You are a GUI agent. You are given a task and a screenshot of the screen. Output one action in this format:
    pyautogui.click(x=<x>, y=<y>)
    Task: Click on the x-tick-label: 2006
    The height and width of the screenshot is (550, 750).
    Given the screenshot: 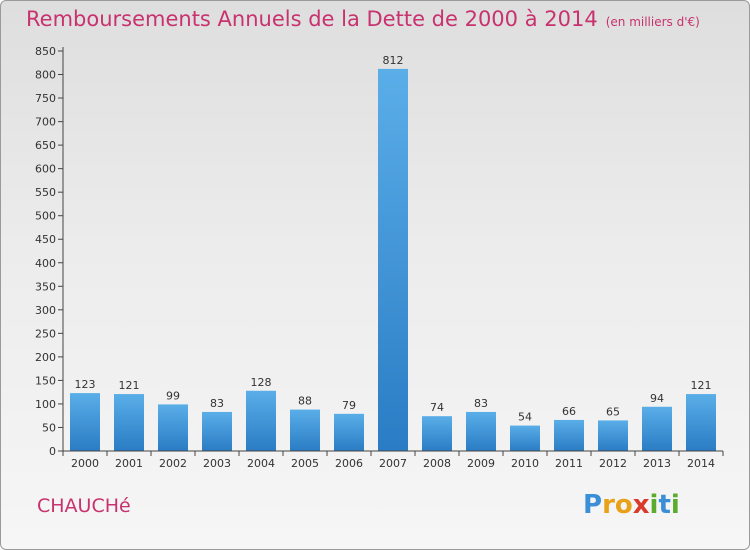 What is the action you would take?
    pyautogui.click(x=349, y=463)
    